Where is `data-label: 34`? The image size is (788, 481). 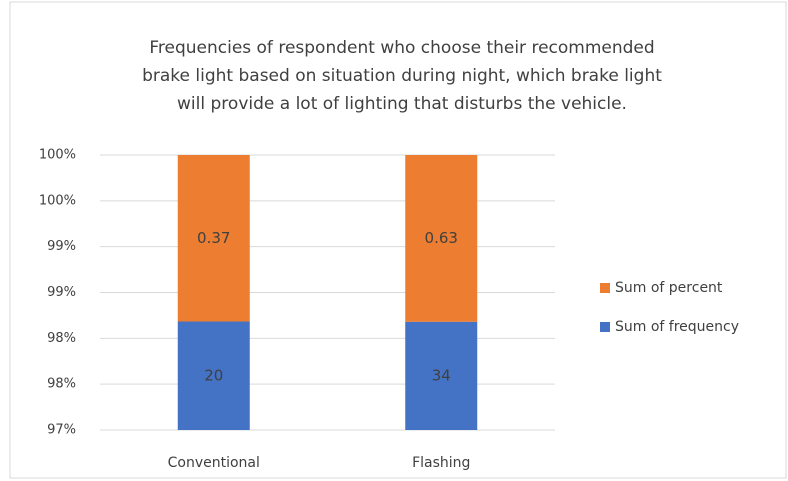
data-label: 34 is located at coordinates (441, 375).